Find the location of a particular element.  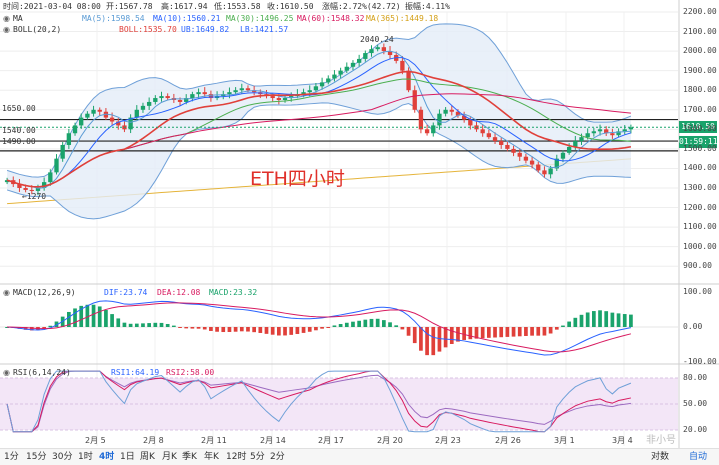

period-button-5: 1日 is located at coordinates (127, 457).